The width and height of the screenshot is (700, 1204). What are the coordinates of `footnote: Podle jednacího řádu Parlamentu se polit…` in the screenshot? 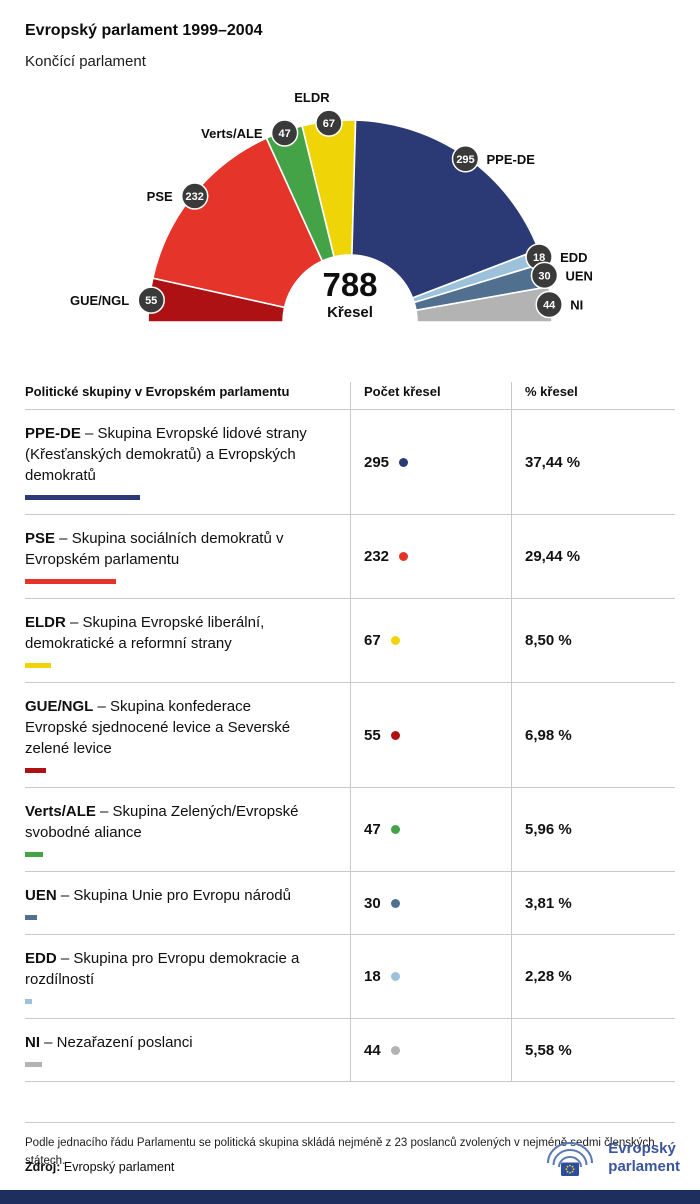 It's located at (340, 1152).